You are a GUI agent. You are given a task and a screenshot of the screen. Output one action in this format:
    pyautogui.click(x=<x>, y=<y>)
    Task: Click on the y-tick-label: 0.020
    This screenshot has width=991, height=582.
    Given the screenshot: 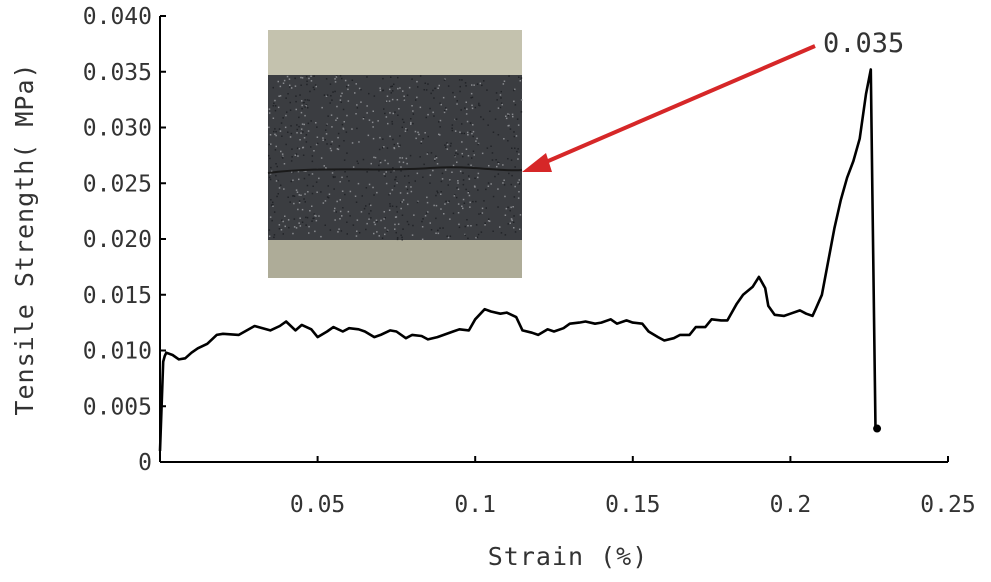 What is the action you would take?
    pyautogui.click(x=117, y=240)
    